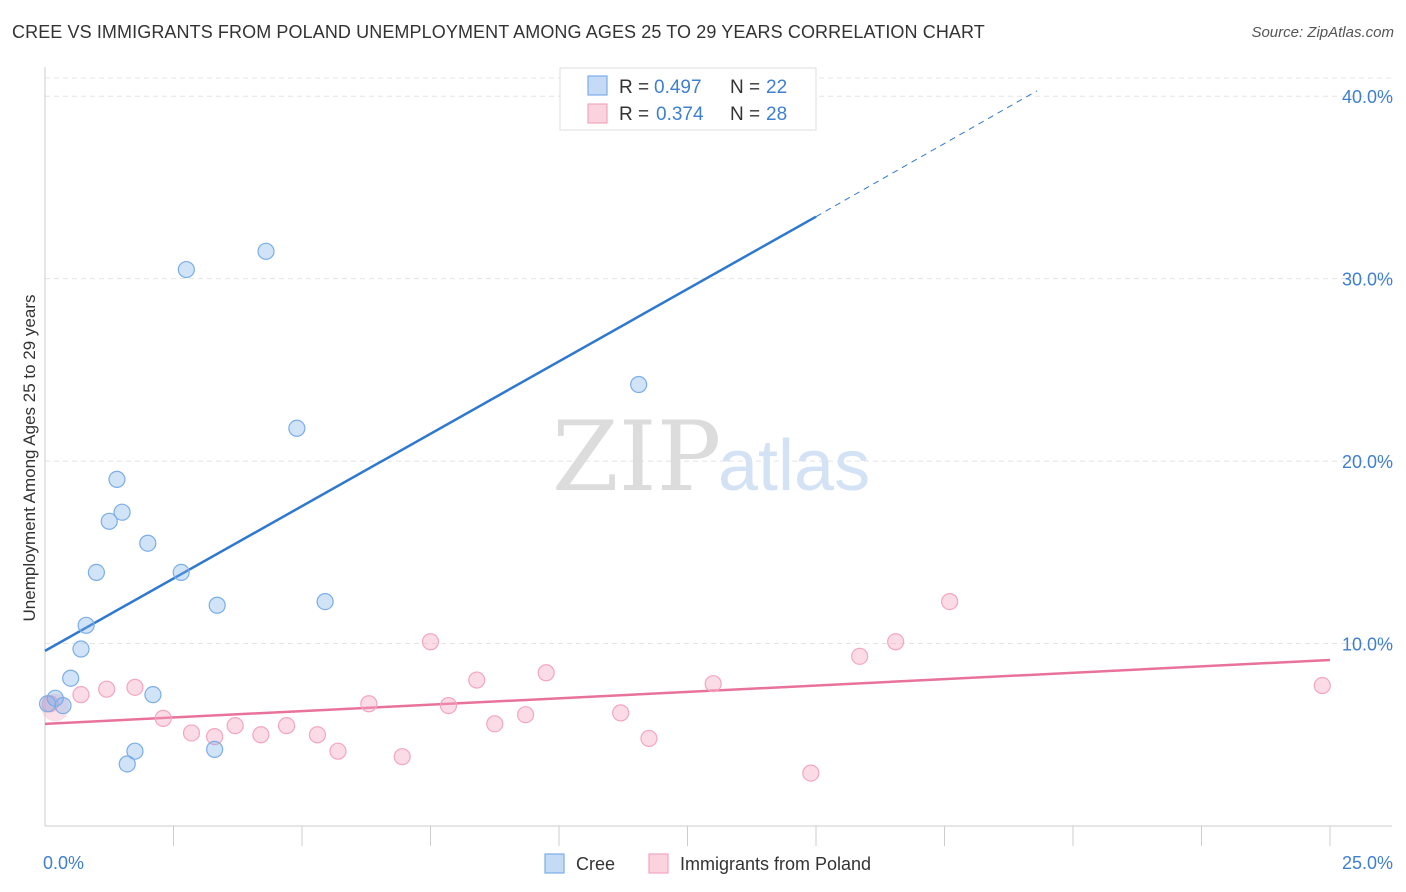  Describe the element at coordinates (595, 864) in the screenshot. I see `bottom-legend-label-cree: Cree` at that location.